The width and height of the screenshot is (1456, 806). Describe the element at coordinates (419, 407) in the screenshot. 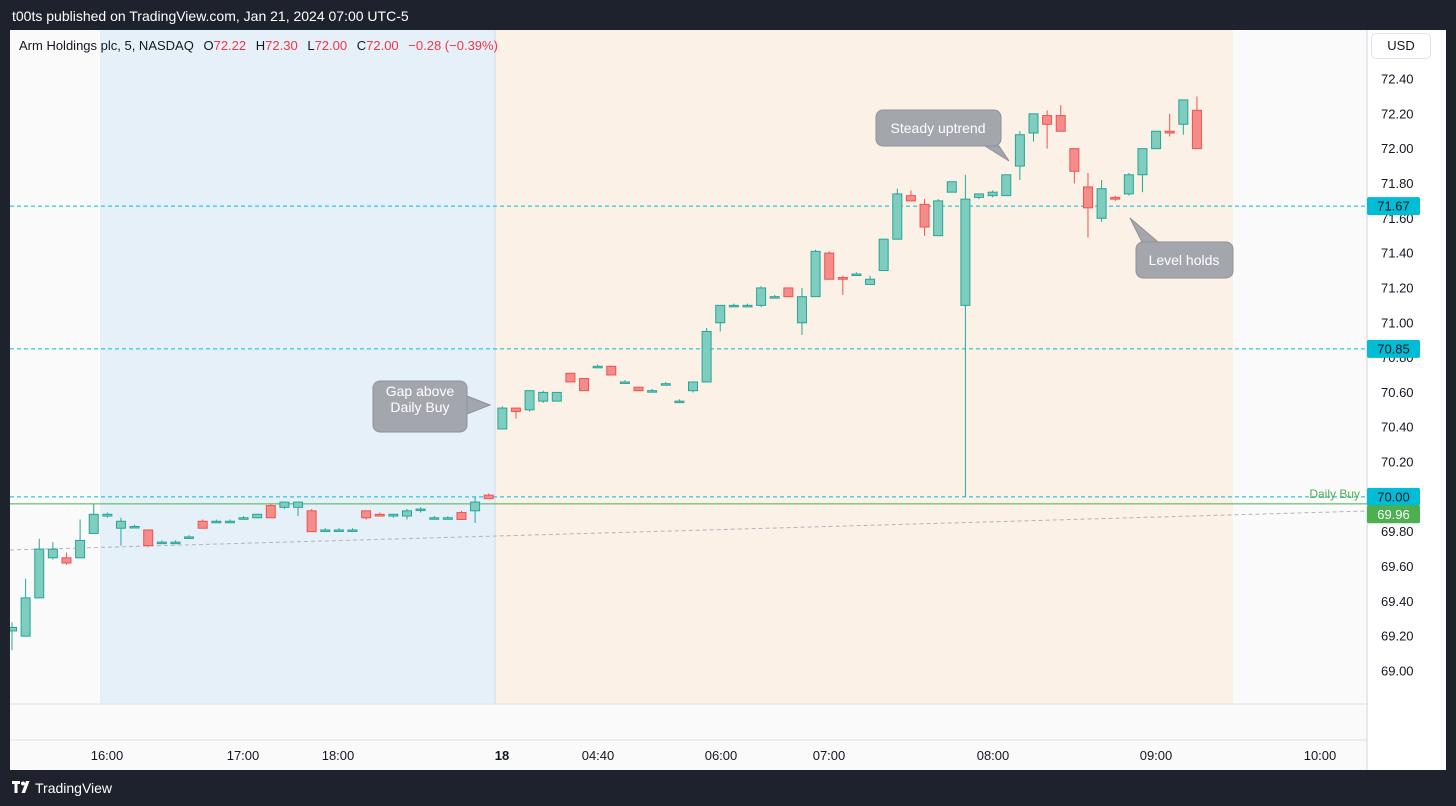

I see `callout-text: Daily Buy` at that location.